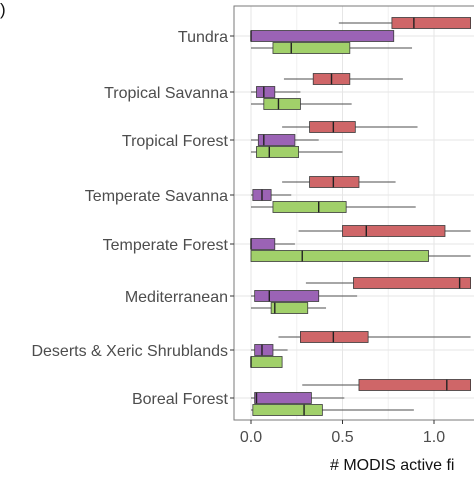 This screenshot has width=474, height=479. I want to click on x-tick-label: 1.0, so click(434, 437).